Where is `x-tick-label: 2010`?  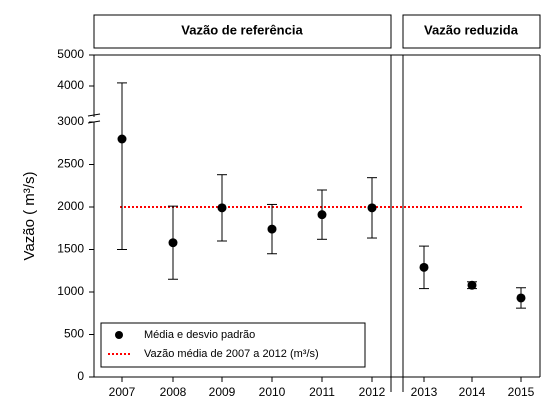 x-tick-label: 2010 is located at coordinates (272, 392).